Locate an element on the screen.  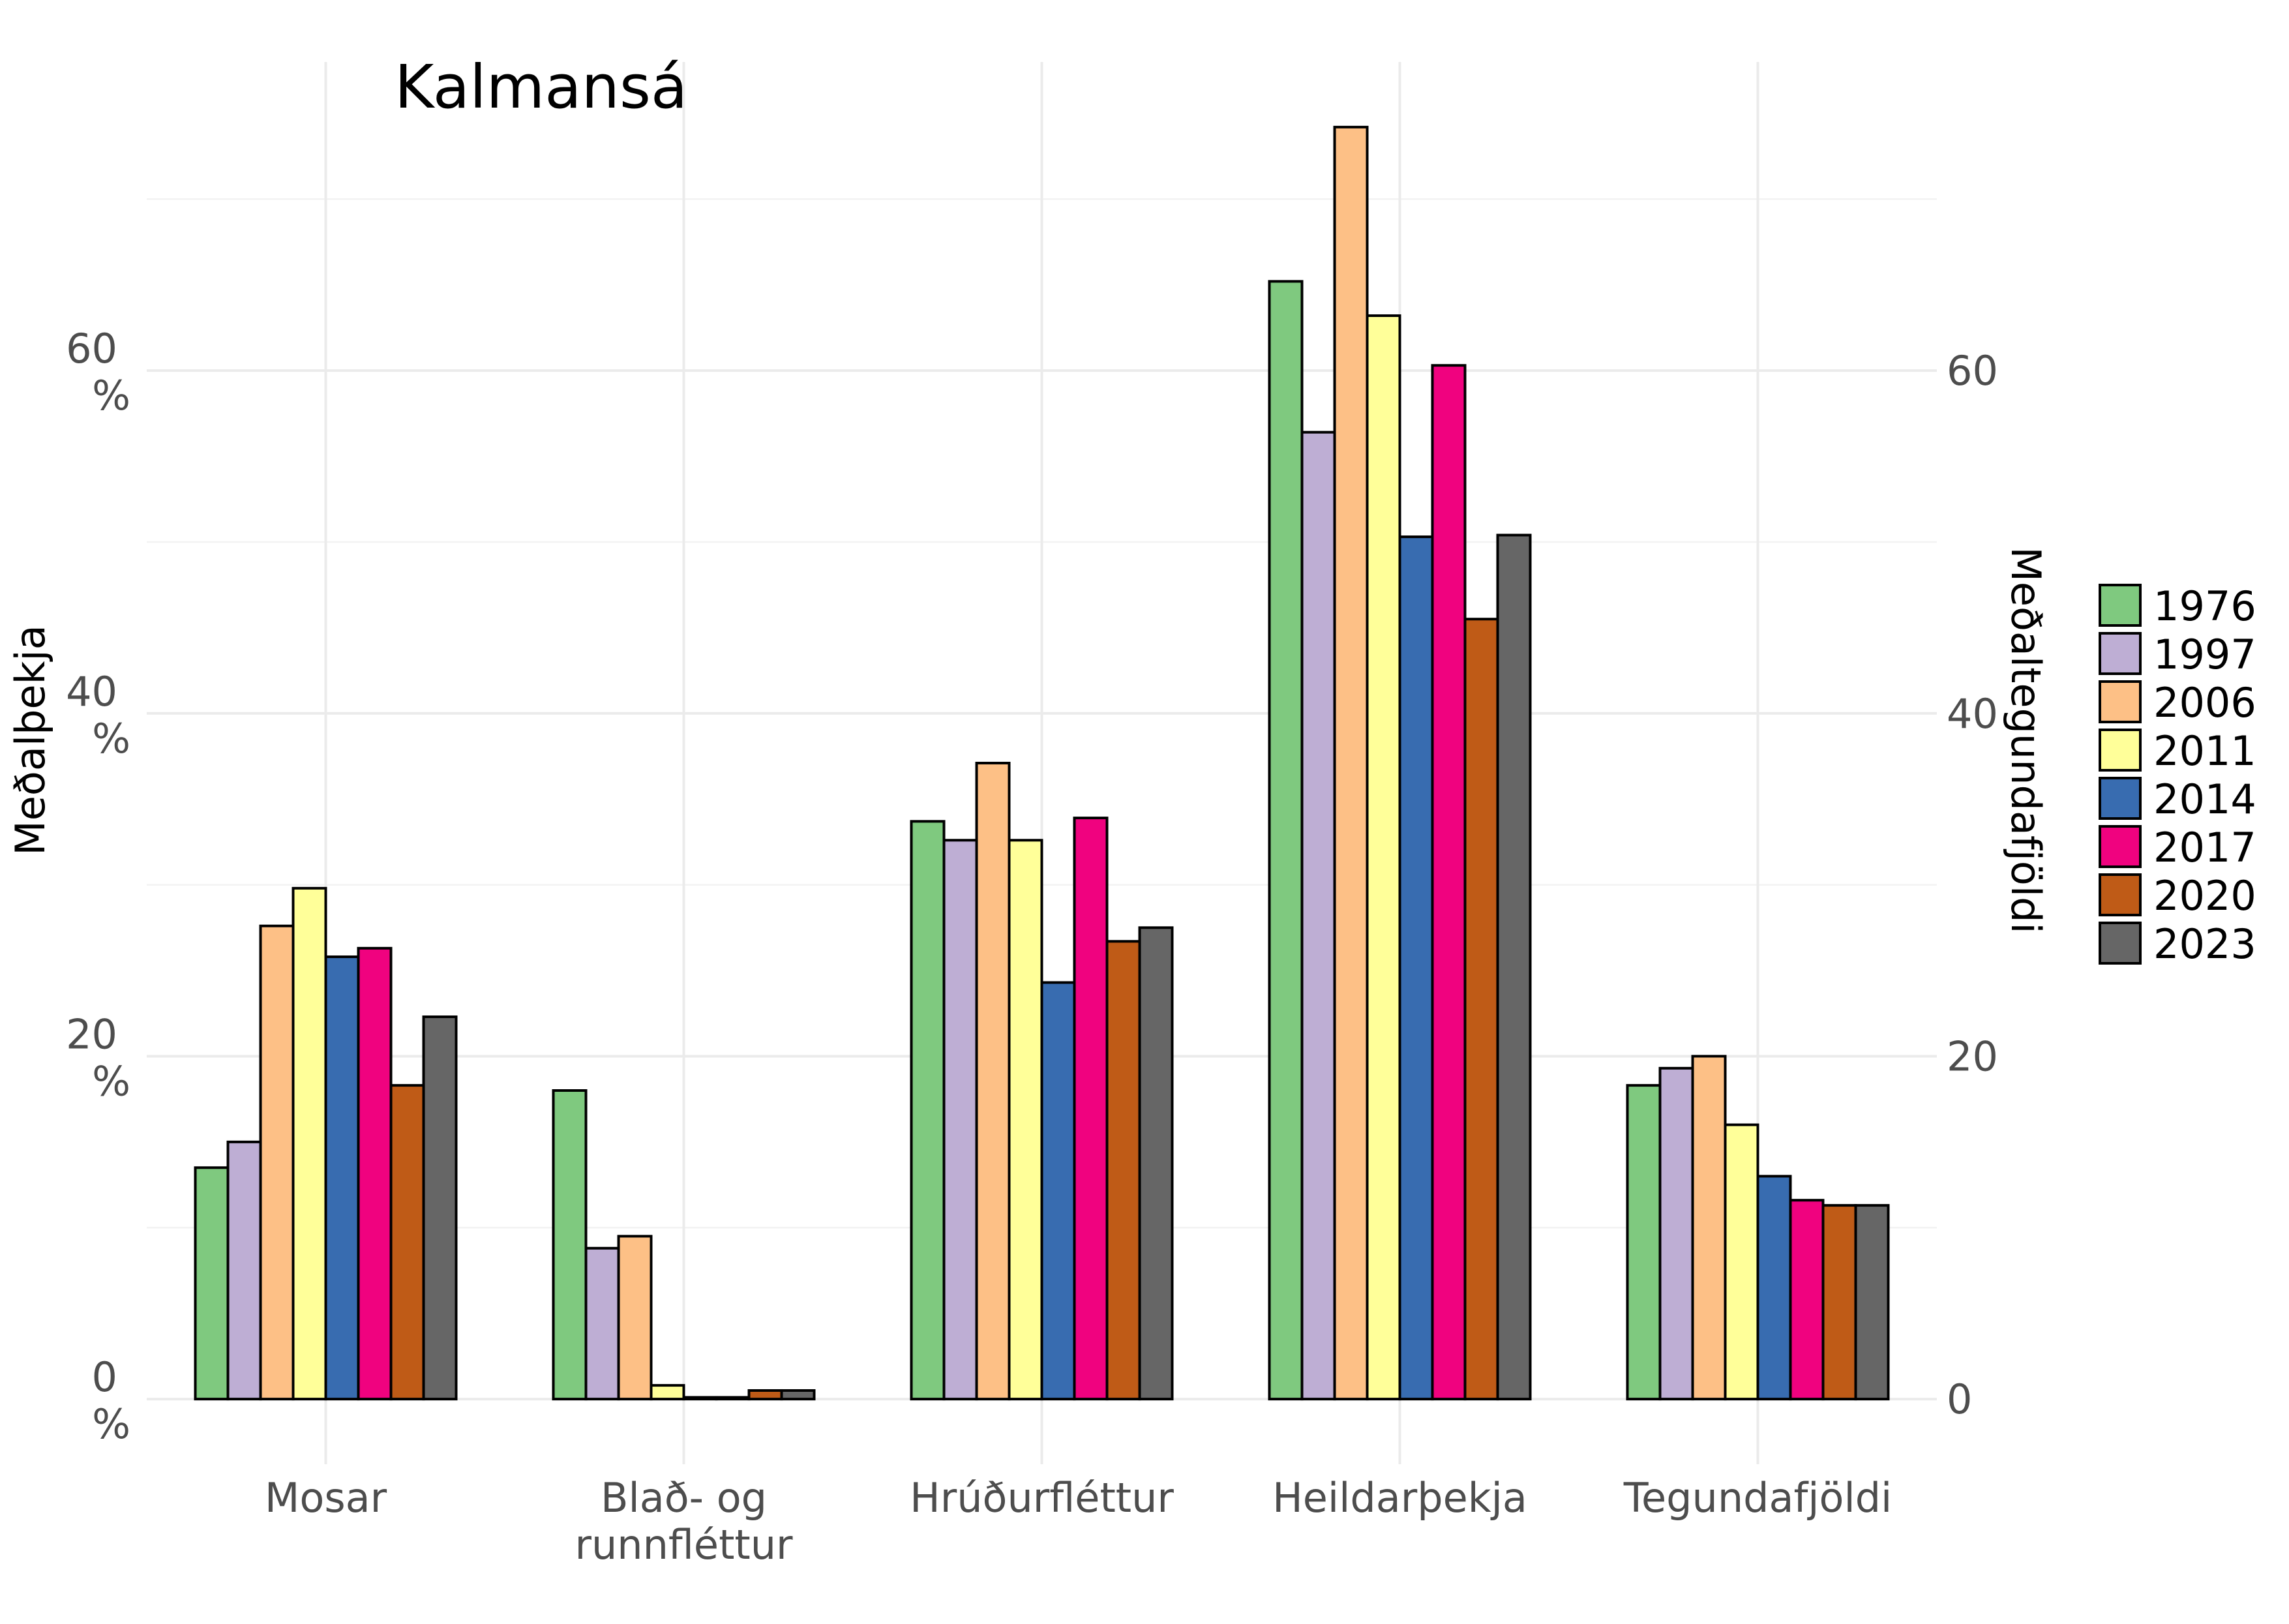
legend-label-2011: 2011 is located at coordinates (2204, 751).